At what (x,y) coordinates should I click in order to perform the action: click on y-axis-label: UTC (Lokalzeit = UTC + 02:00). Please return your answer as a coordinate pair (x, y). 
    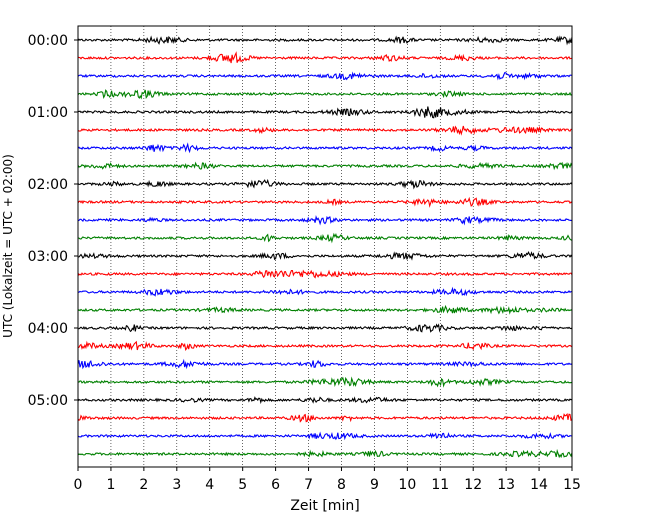
    Looking at the image, I should click on (8, 246).